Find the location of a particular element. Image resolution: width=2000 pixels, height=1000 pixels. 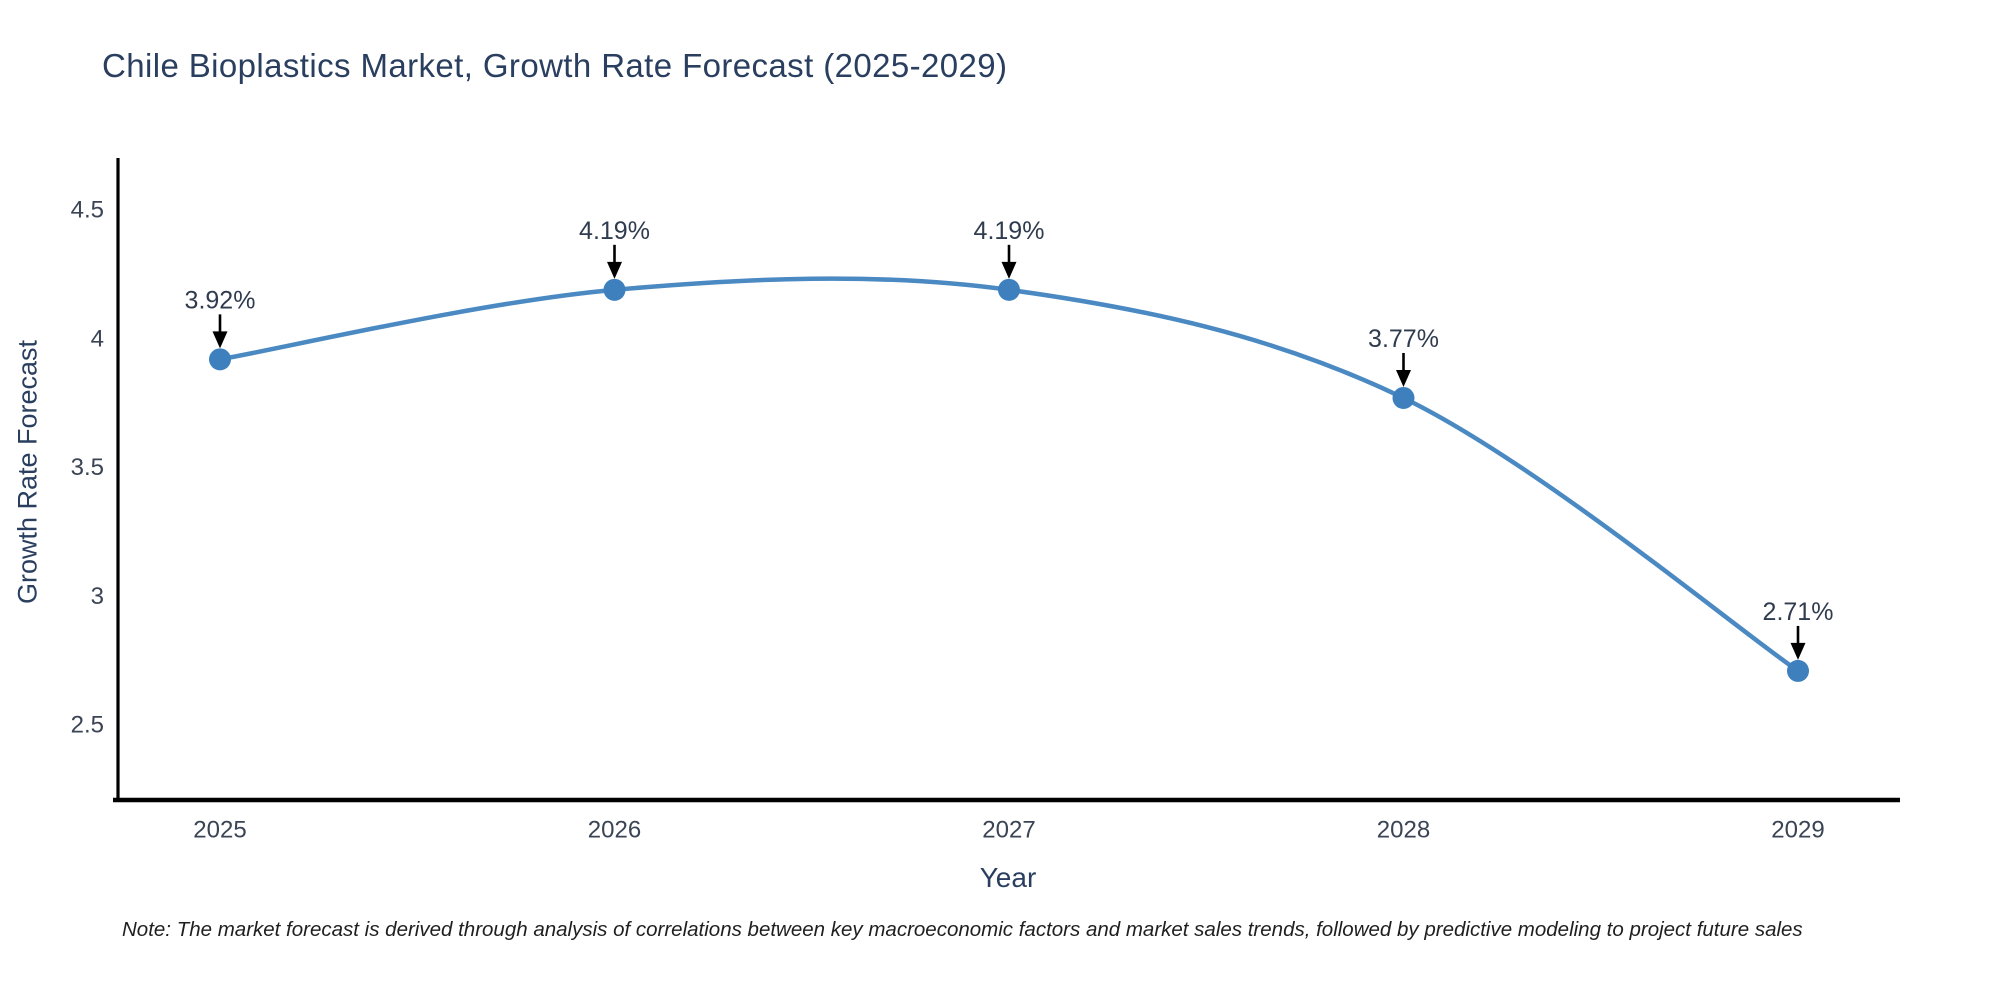

x-axis-ticks: 2025 2026 2027 2028 2029 is located at coordinates (1008, 830).